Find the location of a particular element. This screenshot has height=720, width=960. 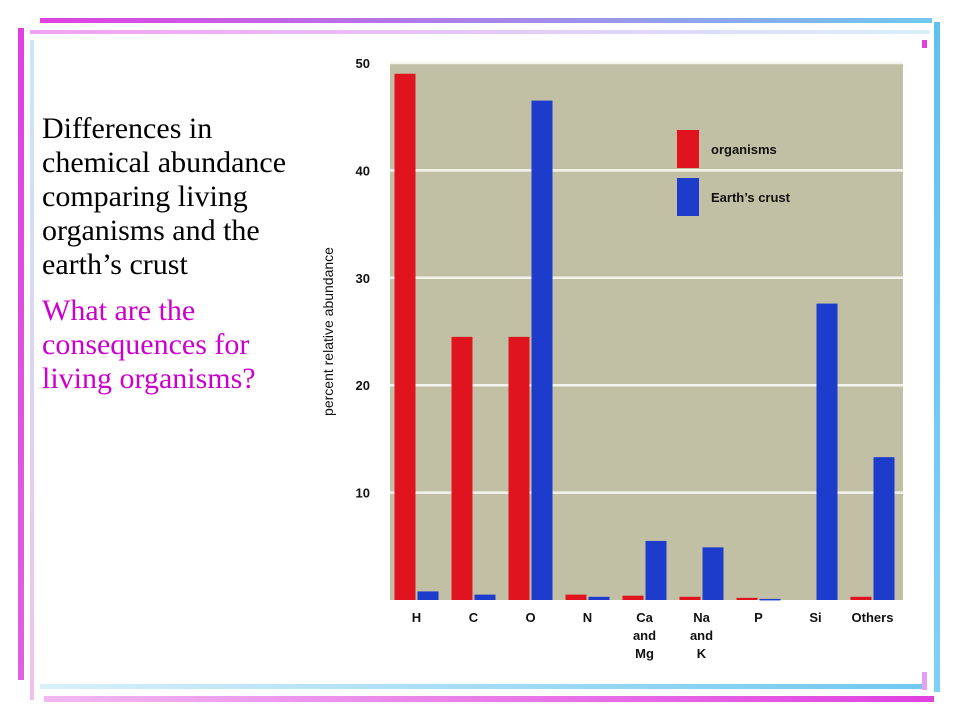

bar-earth-s-crust-h is located at coordinates (428, 595).